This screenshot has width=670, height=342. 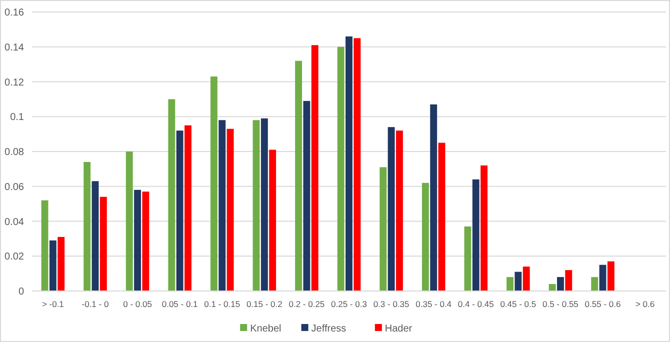 I want to click on y-tick-label: 0.02, so click(x=14, y=257).